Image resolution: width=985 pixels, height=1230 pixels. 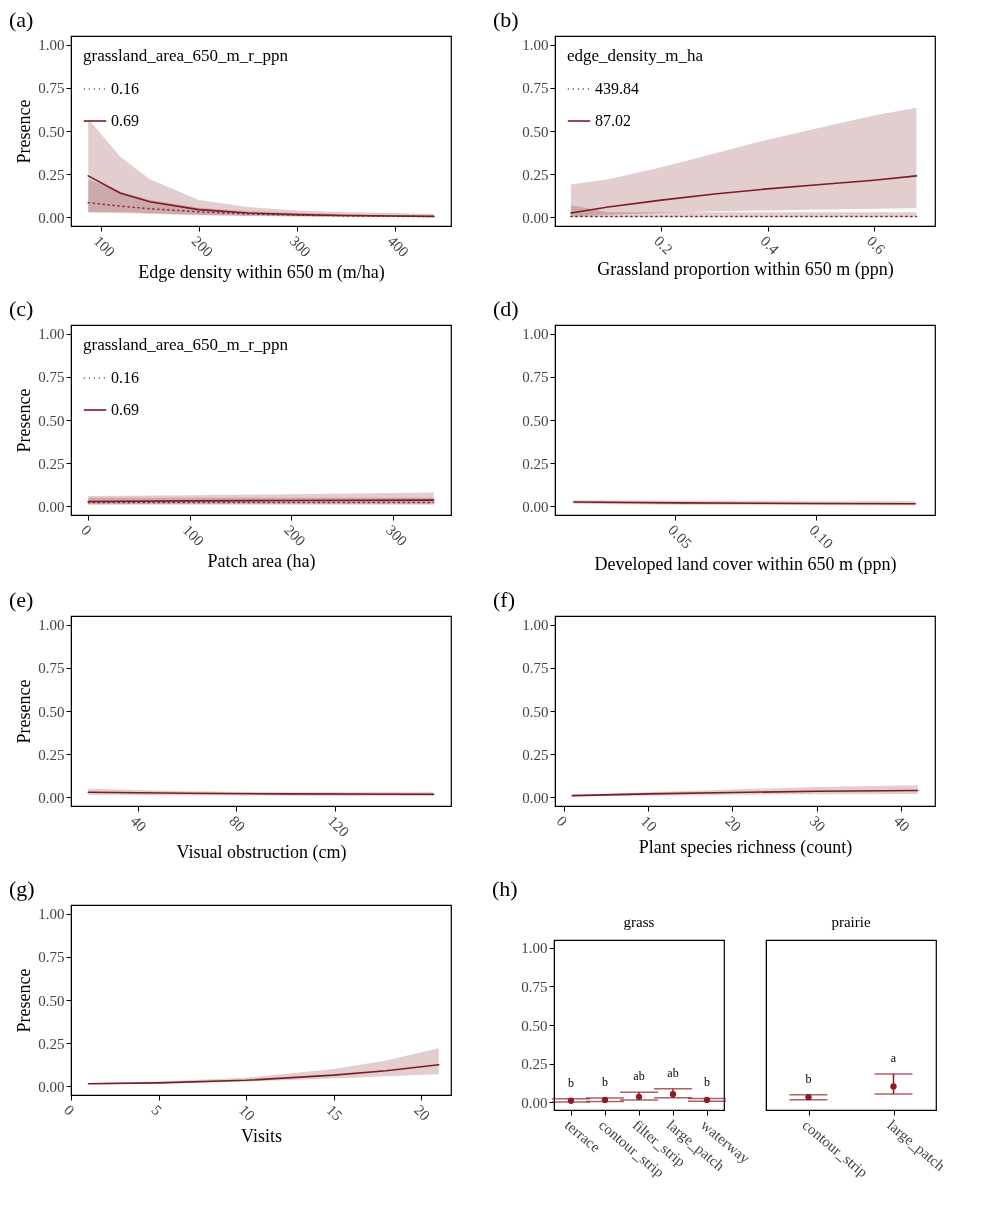 I want to click on legend-title: edge_density_m_ha, so click(x=635, y=55).